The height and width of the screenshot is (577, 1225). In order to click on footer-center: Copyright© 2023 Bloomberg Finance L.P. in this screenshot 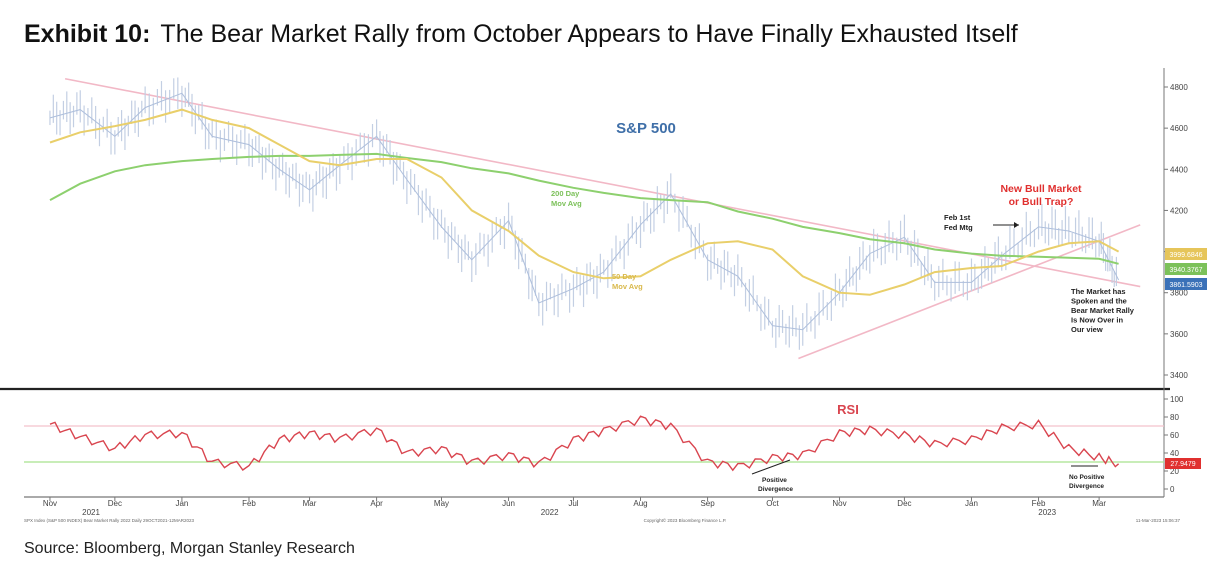, I will do `click(685, 520)`.